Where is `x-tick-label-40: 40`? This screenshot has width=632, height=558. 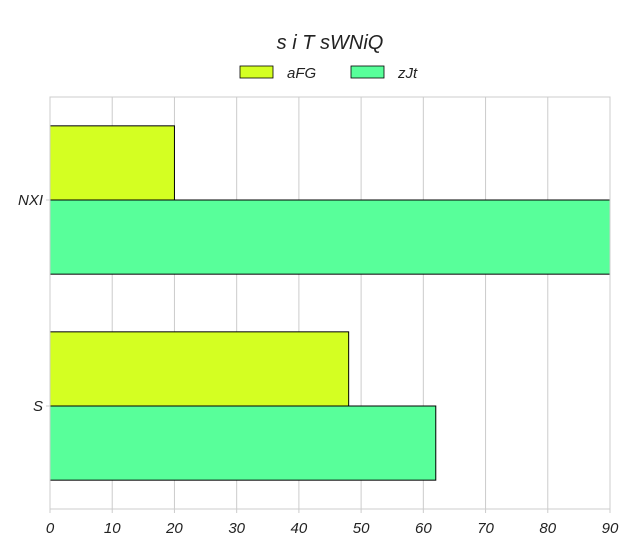 x-tick-label-40: 40 is located at coordinates (299, 528).